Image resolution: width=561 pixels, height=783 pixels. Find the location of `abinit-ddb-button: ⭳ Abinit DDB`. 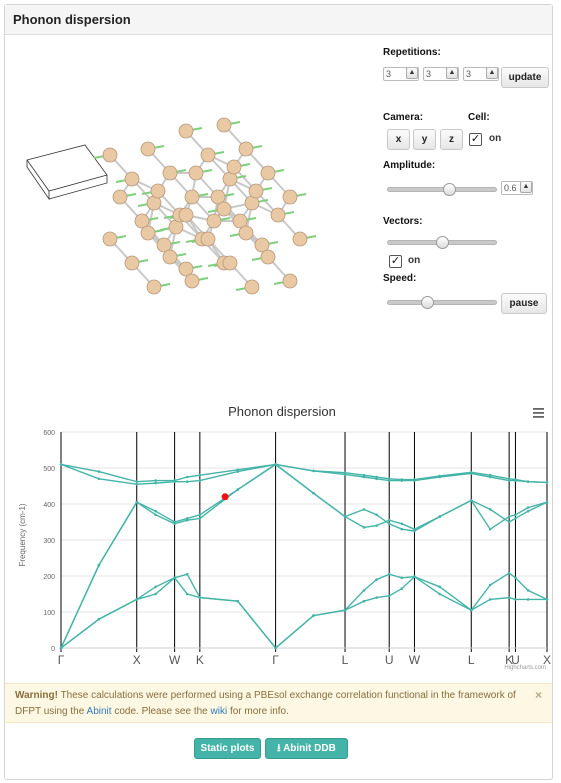

abinit-ddb-button: ⭳ Abinit DDB is located at coordinates (306, 748).